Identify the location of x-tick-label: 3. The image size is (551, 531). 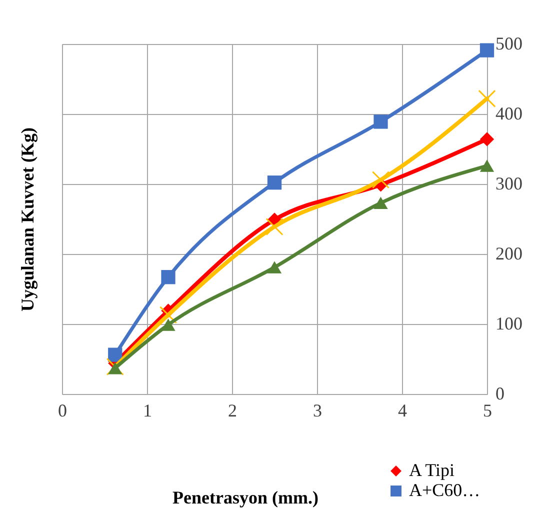
(317, 410).